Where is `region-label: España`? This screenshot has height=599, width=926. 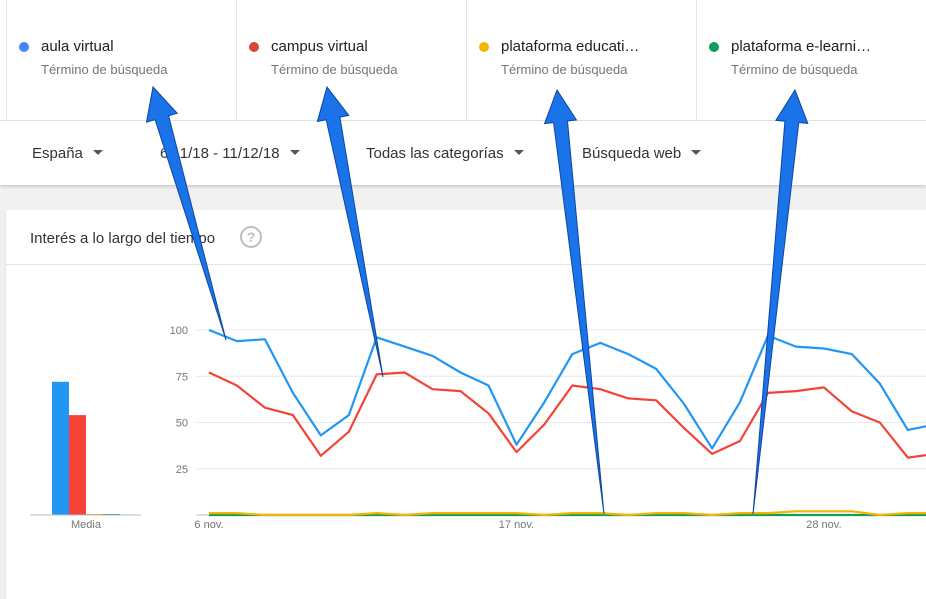 region-label: España is located at coordinates (57, 153).